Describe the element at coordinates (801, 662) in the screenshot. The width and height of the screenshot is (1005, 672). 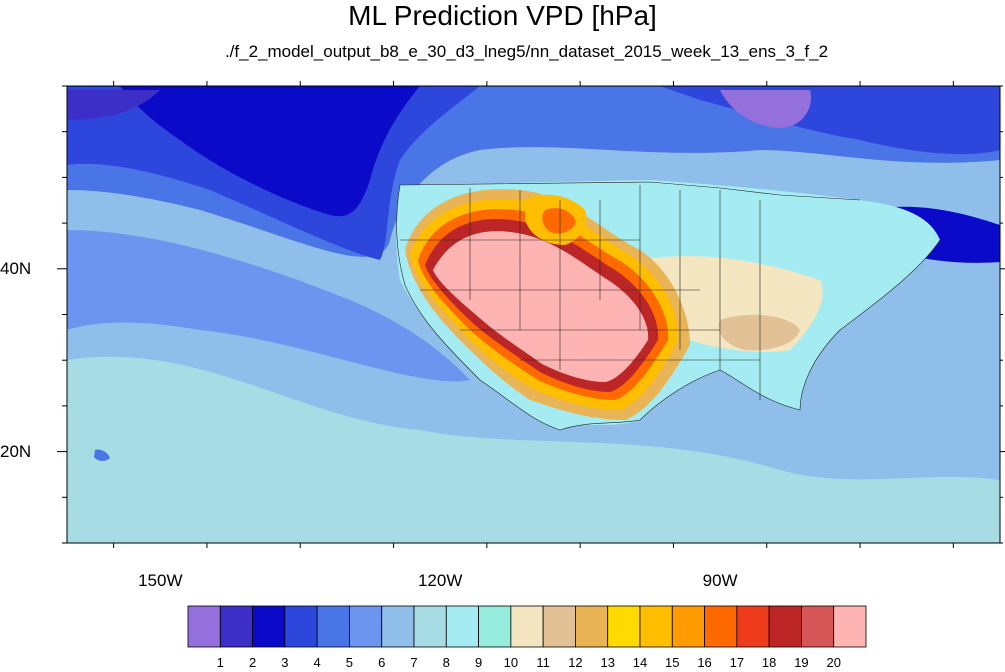
I see `colorbar-label: 19` at that location.